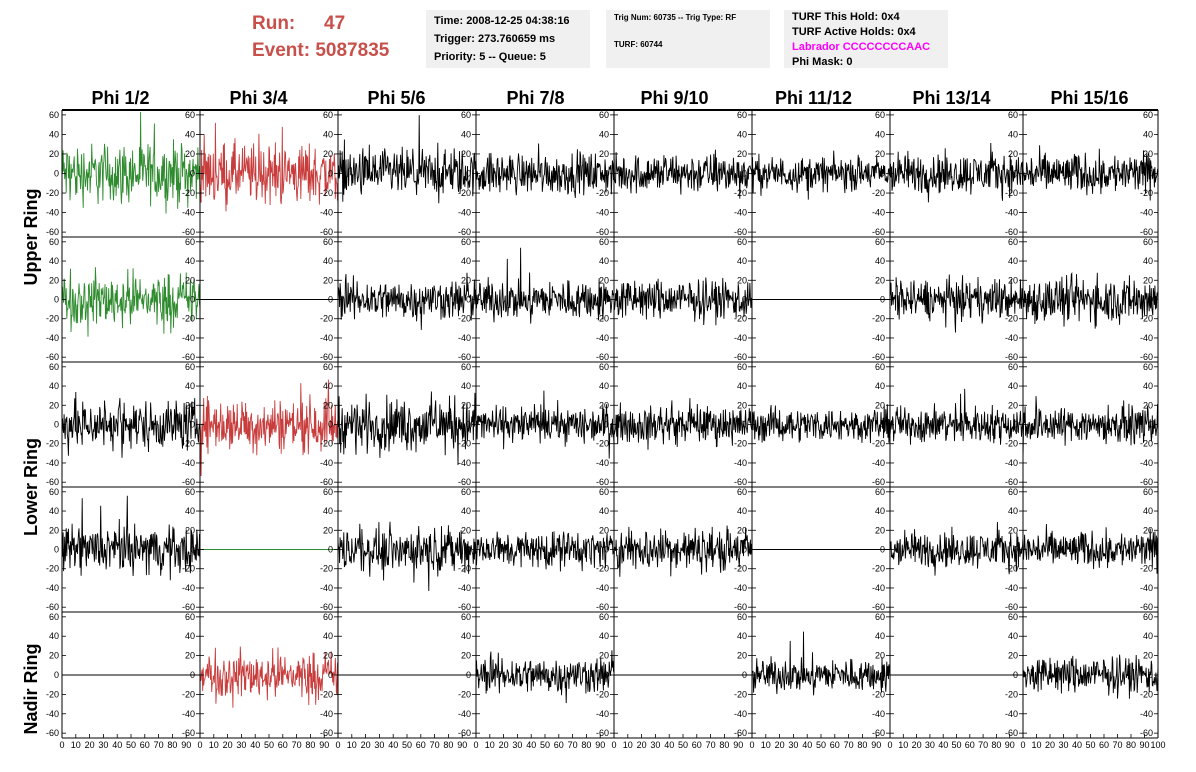 The image size is (1196, 772). I want to click on waveform-r5-c4, so click(545, 677).